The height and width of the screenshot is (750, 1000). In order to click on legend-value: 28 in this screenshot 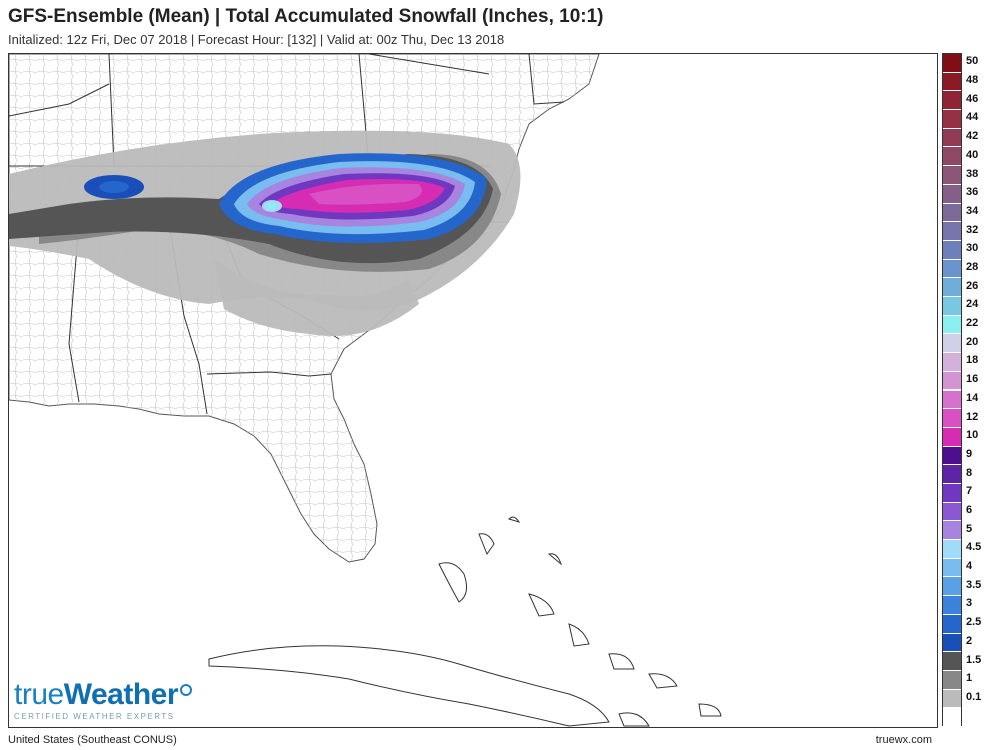, I will do `click(972, 266)`.